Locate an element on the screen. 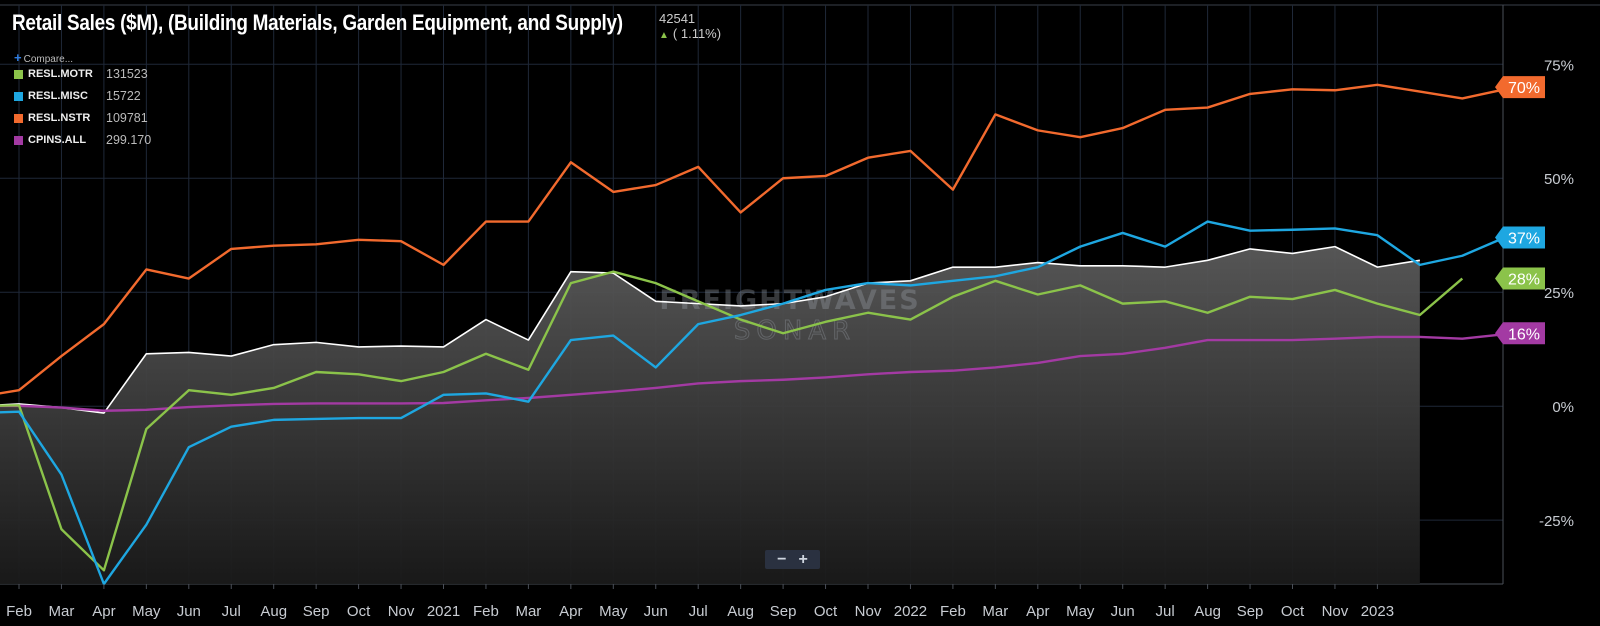  end-label: 37% is located at coordinates (1520, 237).